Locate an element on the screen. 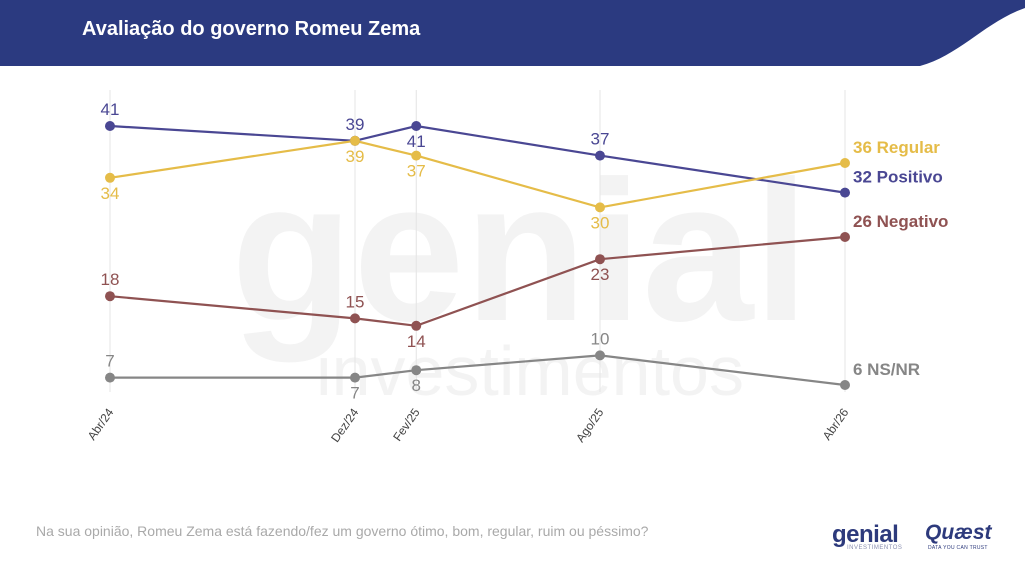  x-tick-label: Abr/24 is located at coordinates (101, 423).